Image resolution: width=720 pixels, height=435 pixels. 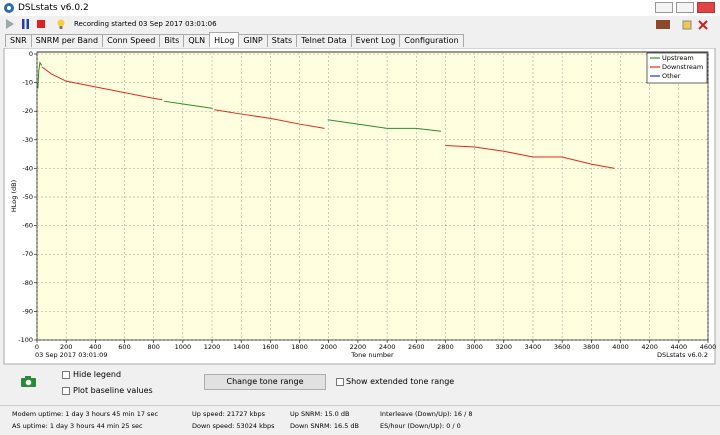 I want to click on play-button, so click(x=10, y=24).